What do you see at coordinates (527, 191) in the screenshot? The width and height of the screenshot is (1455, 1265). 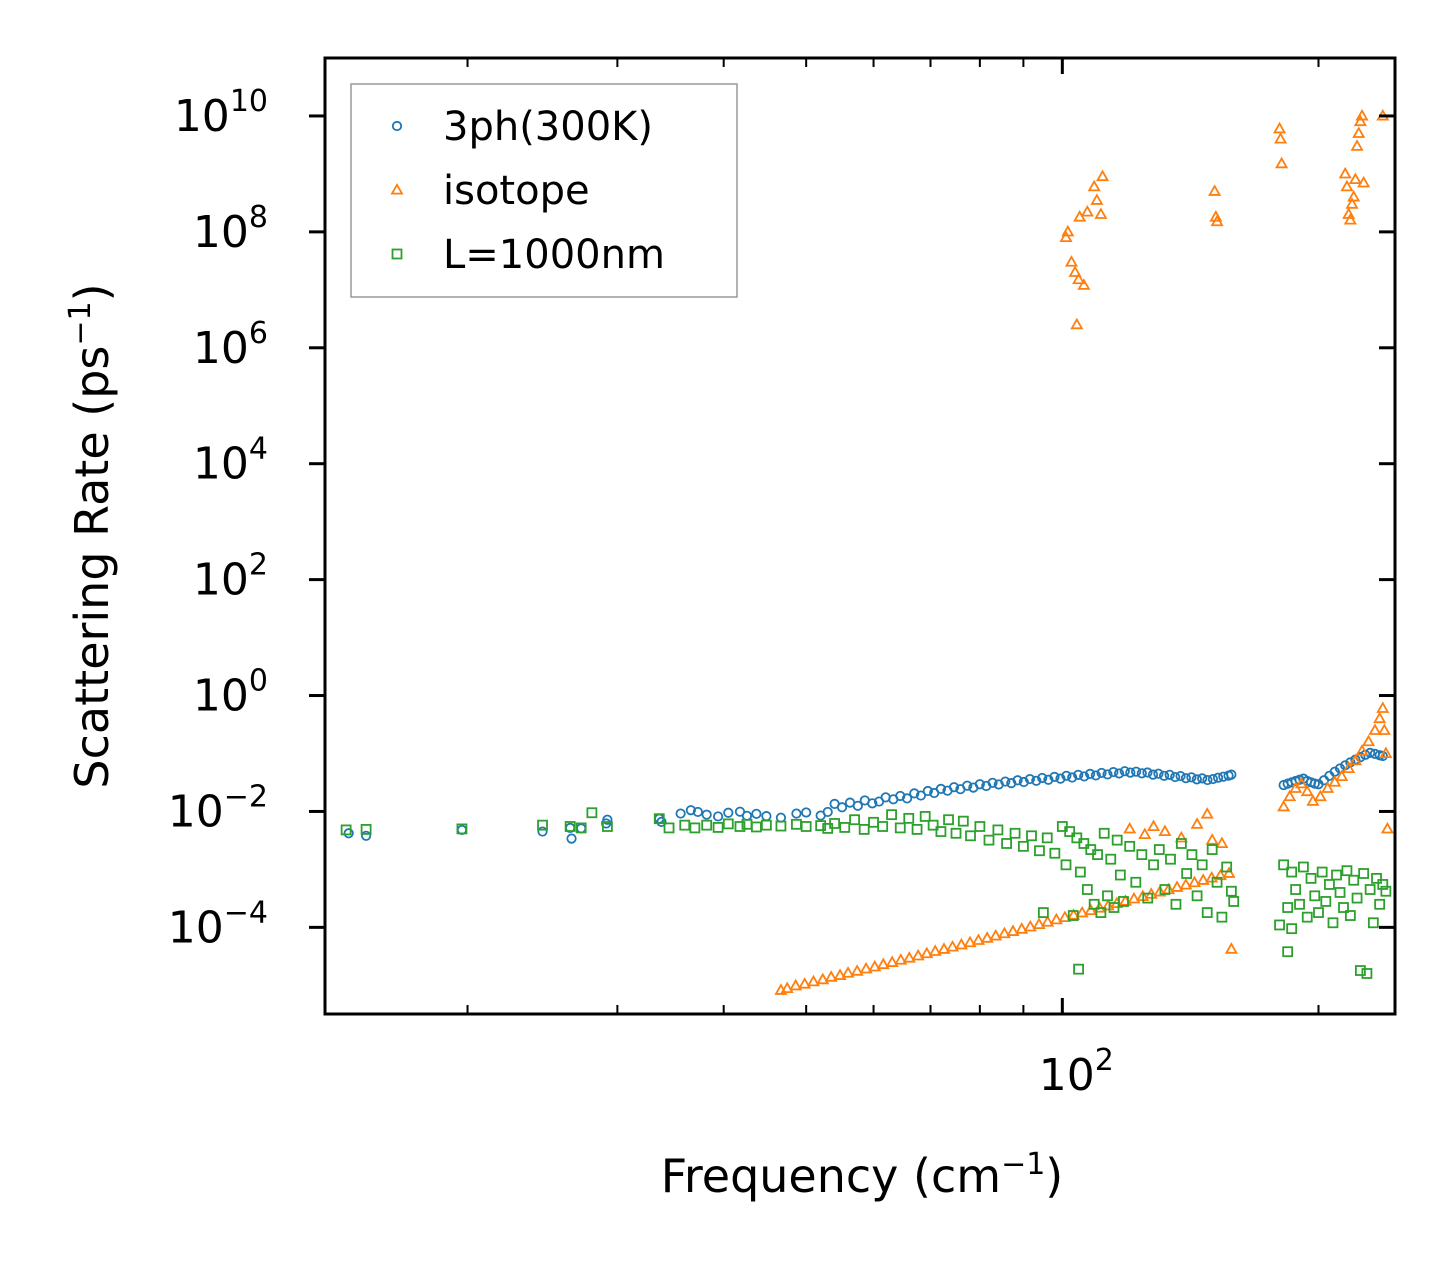 I see `legend-items: 3ph(300K) isotope L=1000nm` at bounding box center [527, 191].